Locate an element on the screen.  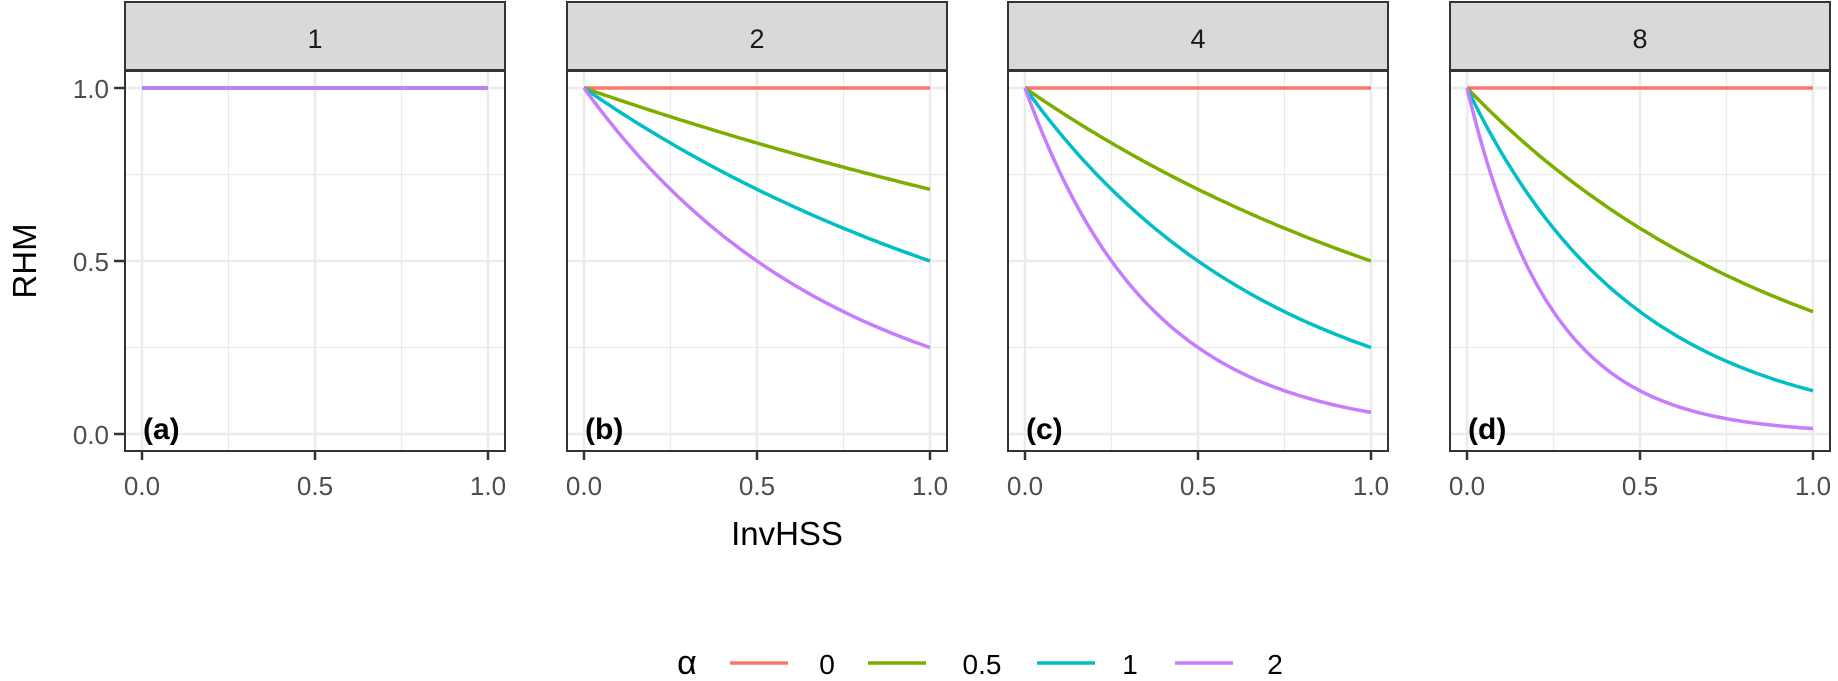
strip-label: 1 is located at coordinates (314, 39).